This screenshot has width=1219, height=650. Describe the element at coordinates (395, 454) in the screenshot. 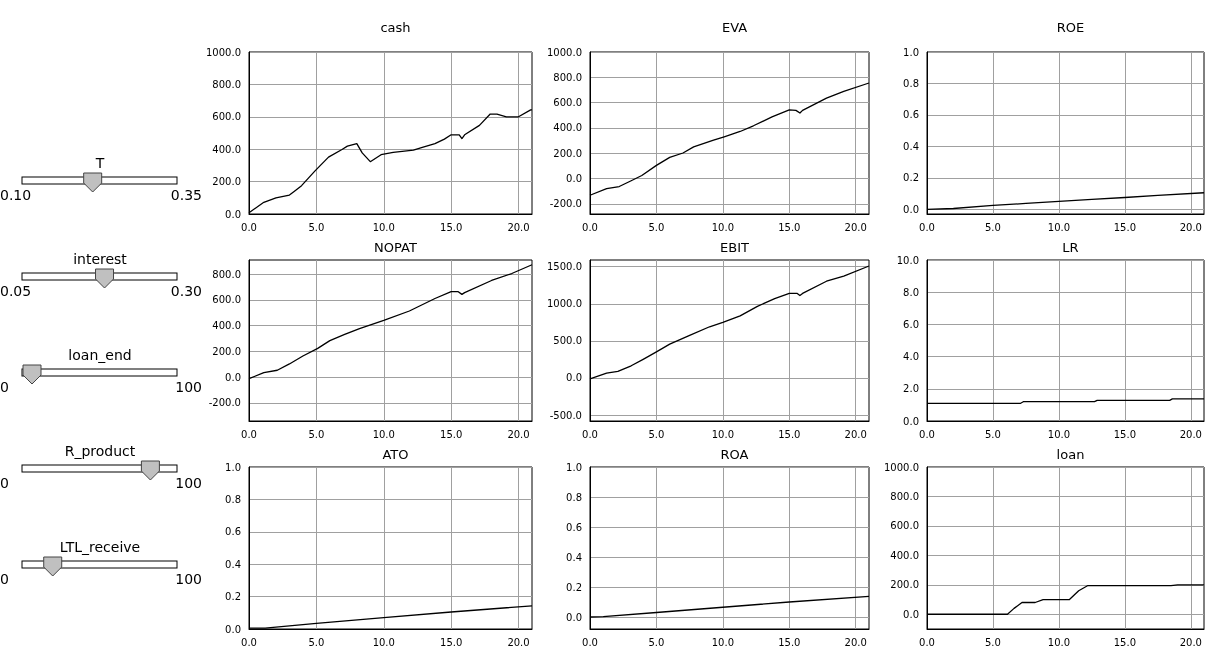

I see `chart-title: ATO` at that location.